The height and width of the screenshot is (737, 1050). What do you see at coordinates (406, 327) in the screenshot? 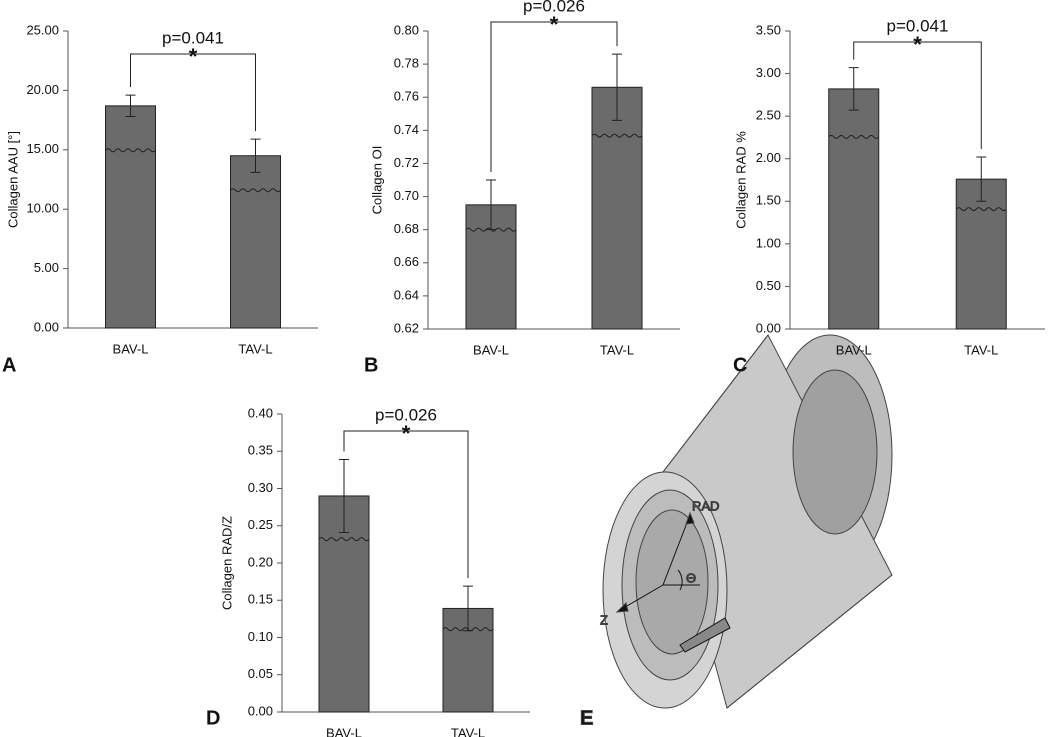
I see `y-tick-label: 0.62` at bounding box center [406, 327].